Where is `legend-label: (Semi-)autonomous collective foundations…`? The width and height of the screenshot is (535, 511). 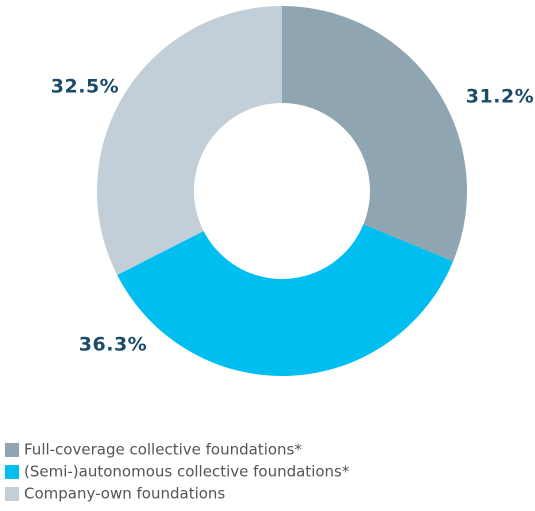
legend-label: (Semi-)autonomous collective foundations… is located at coordinates (187, 472).